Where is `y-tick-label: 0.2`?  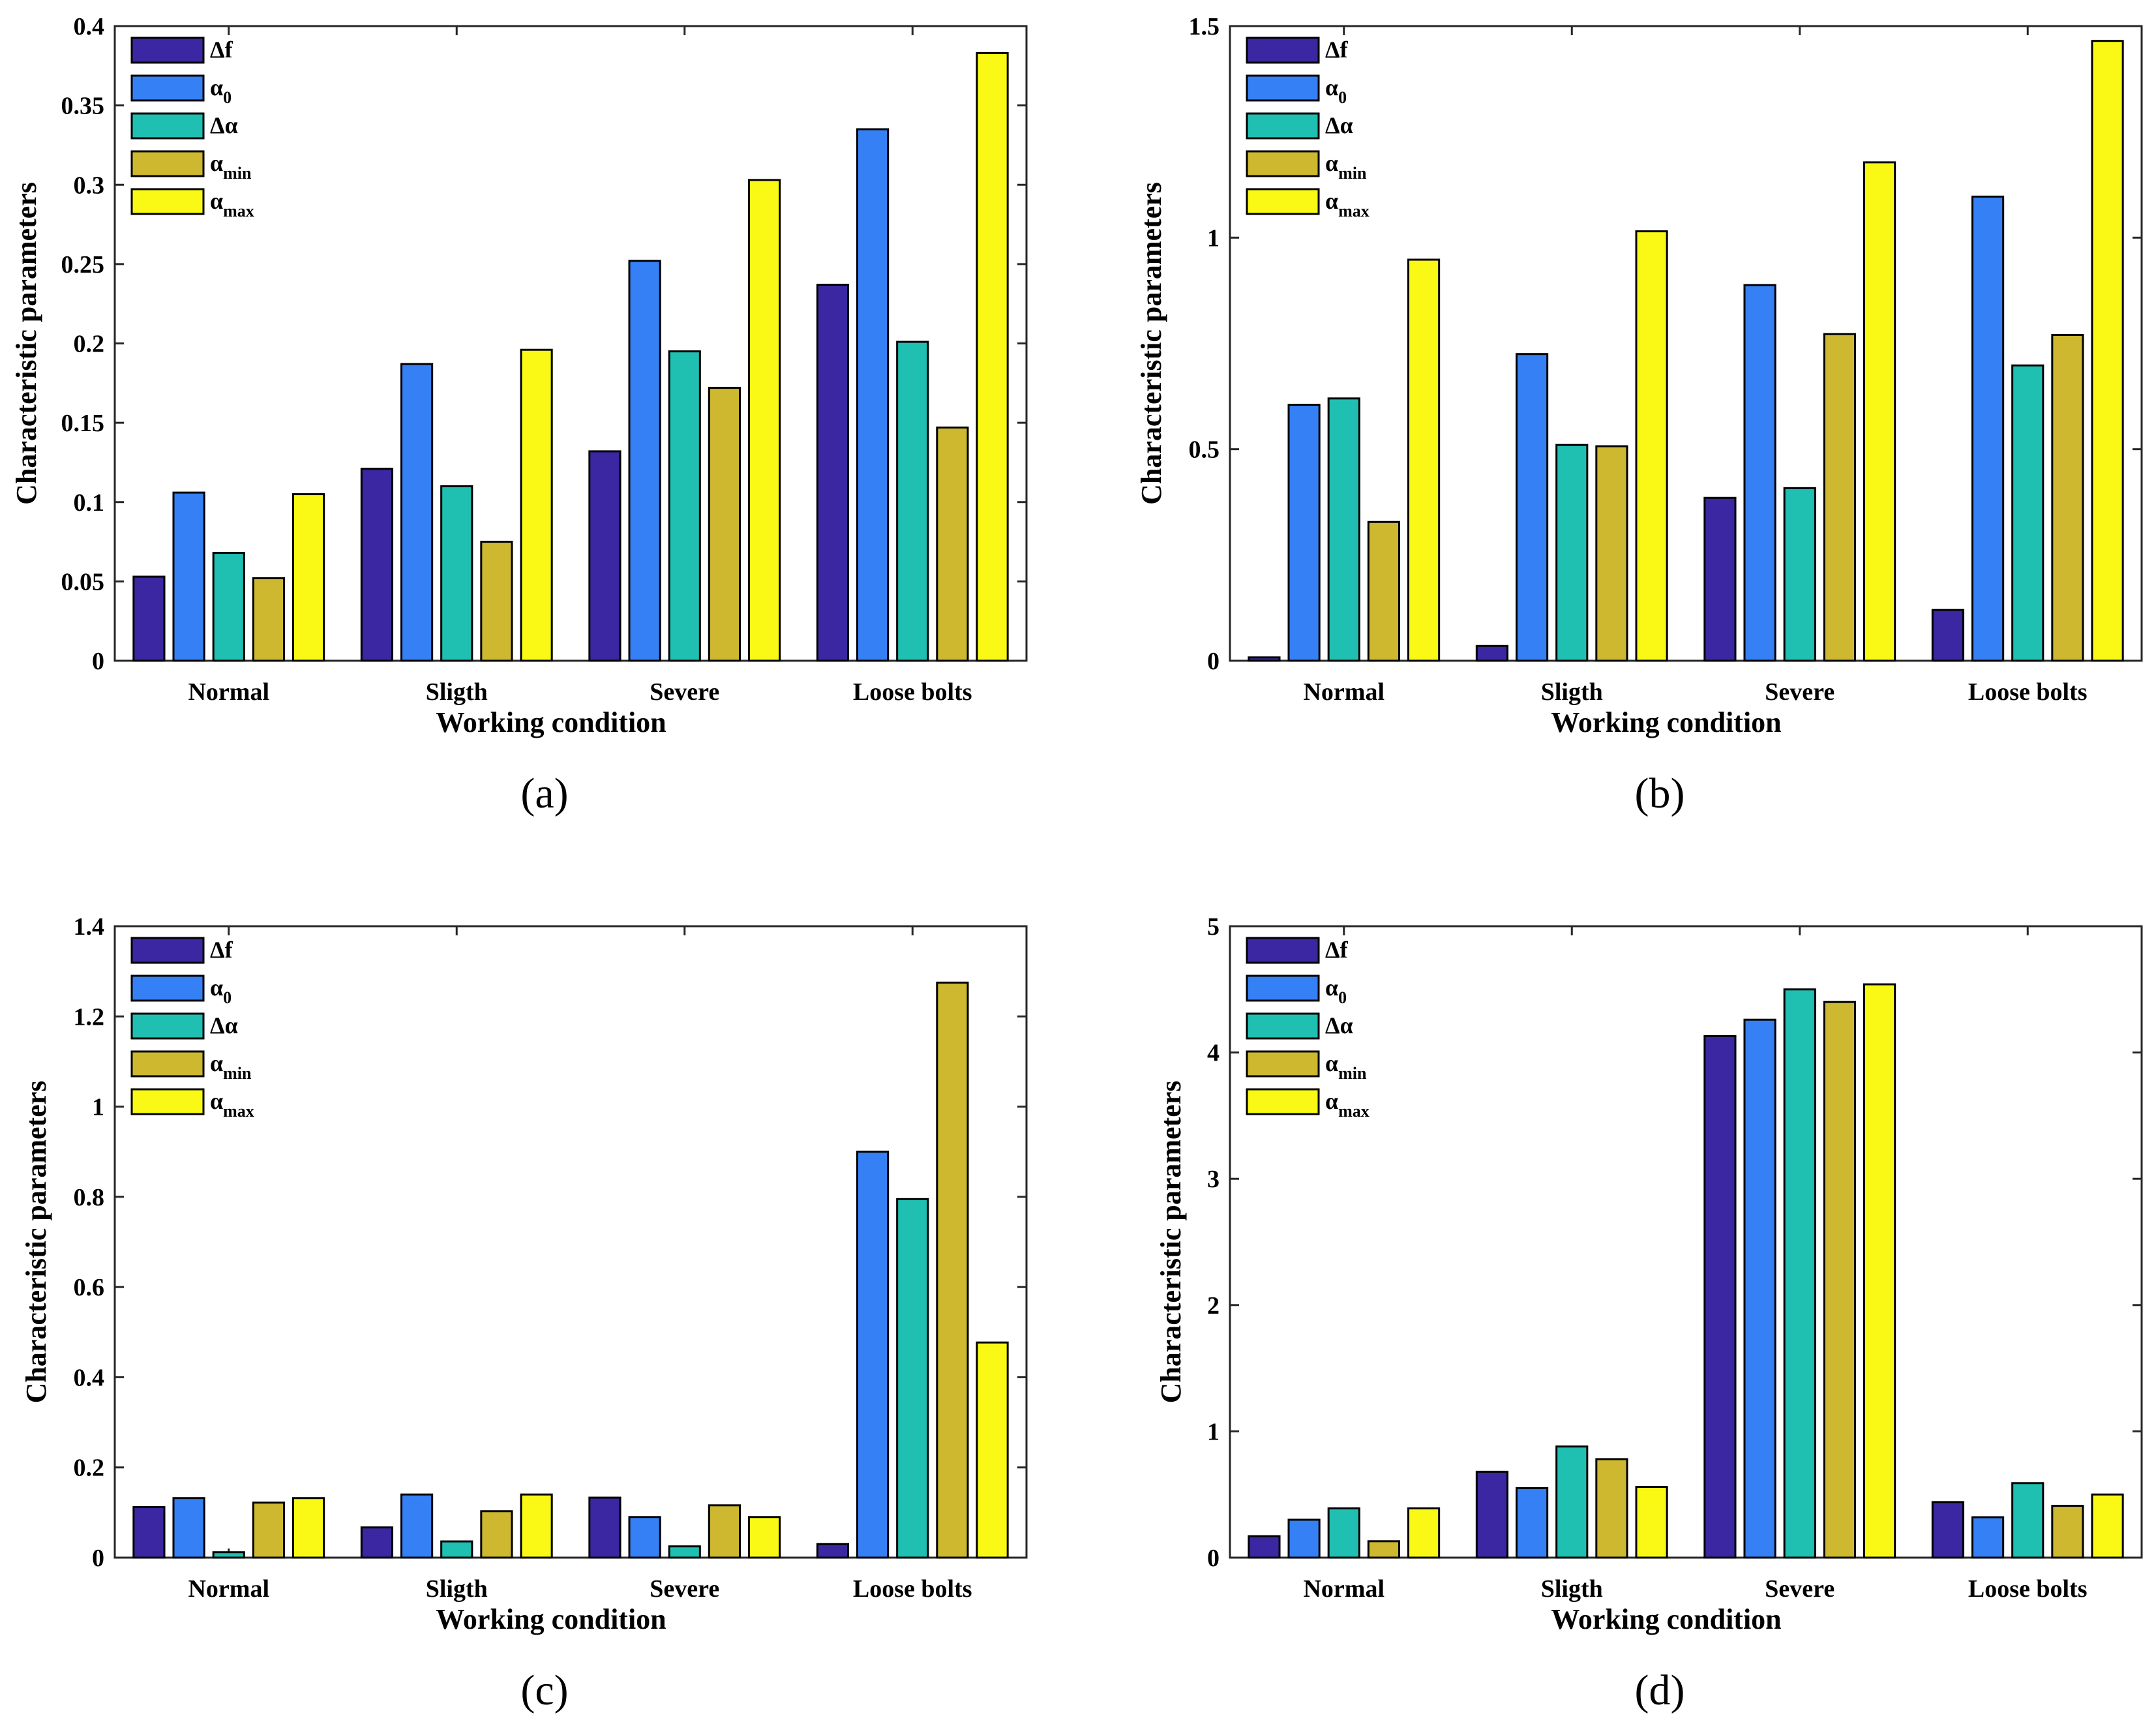
y-tick-label: 0.2 is located at coordinates (89, 344).